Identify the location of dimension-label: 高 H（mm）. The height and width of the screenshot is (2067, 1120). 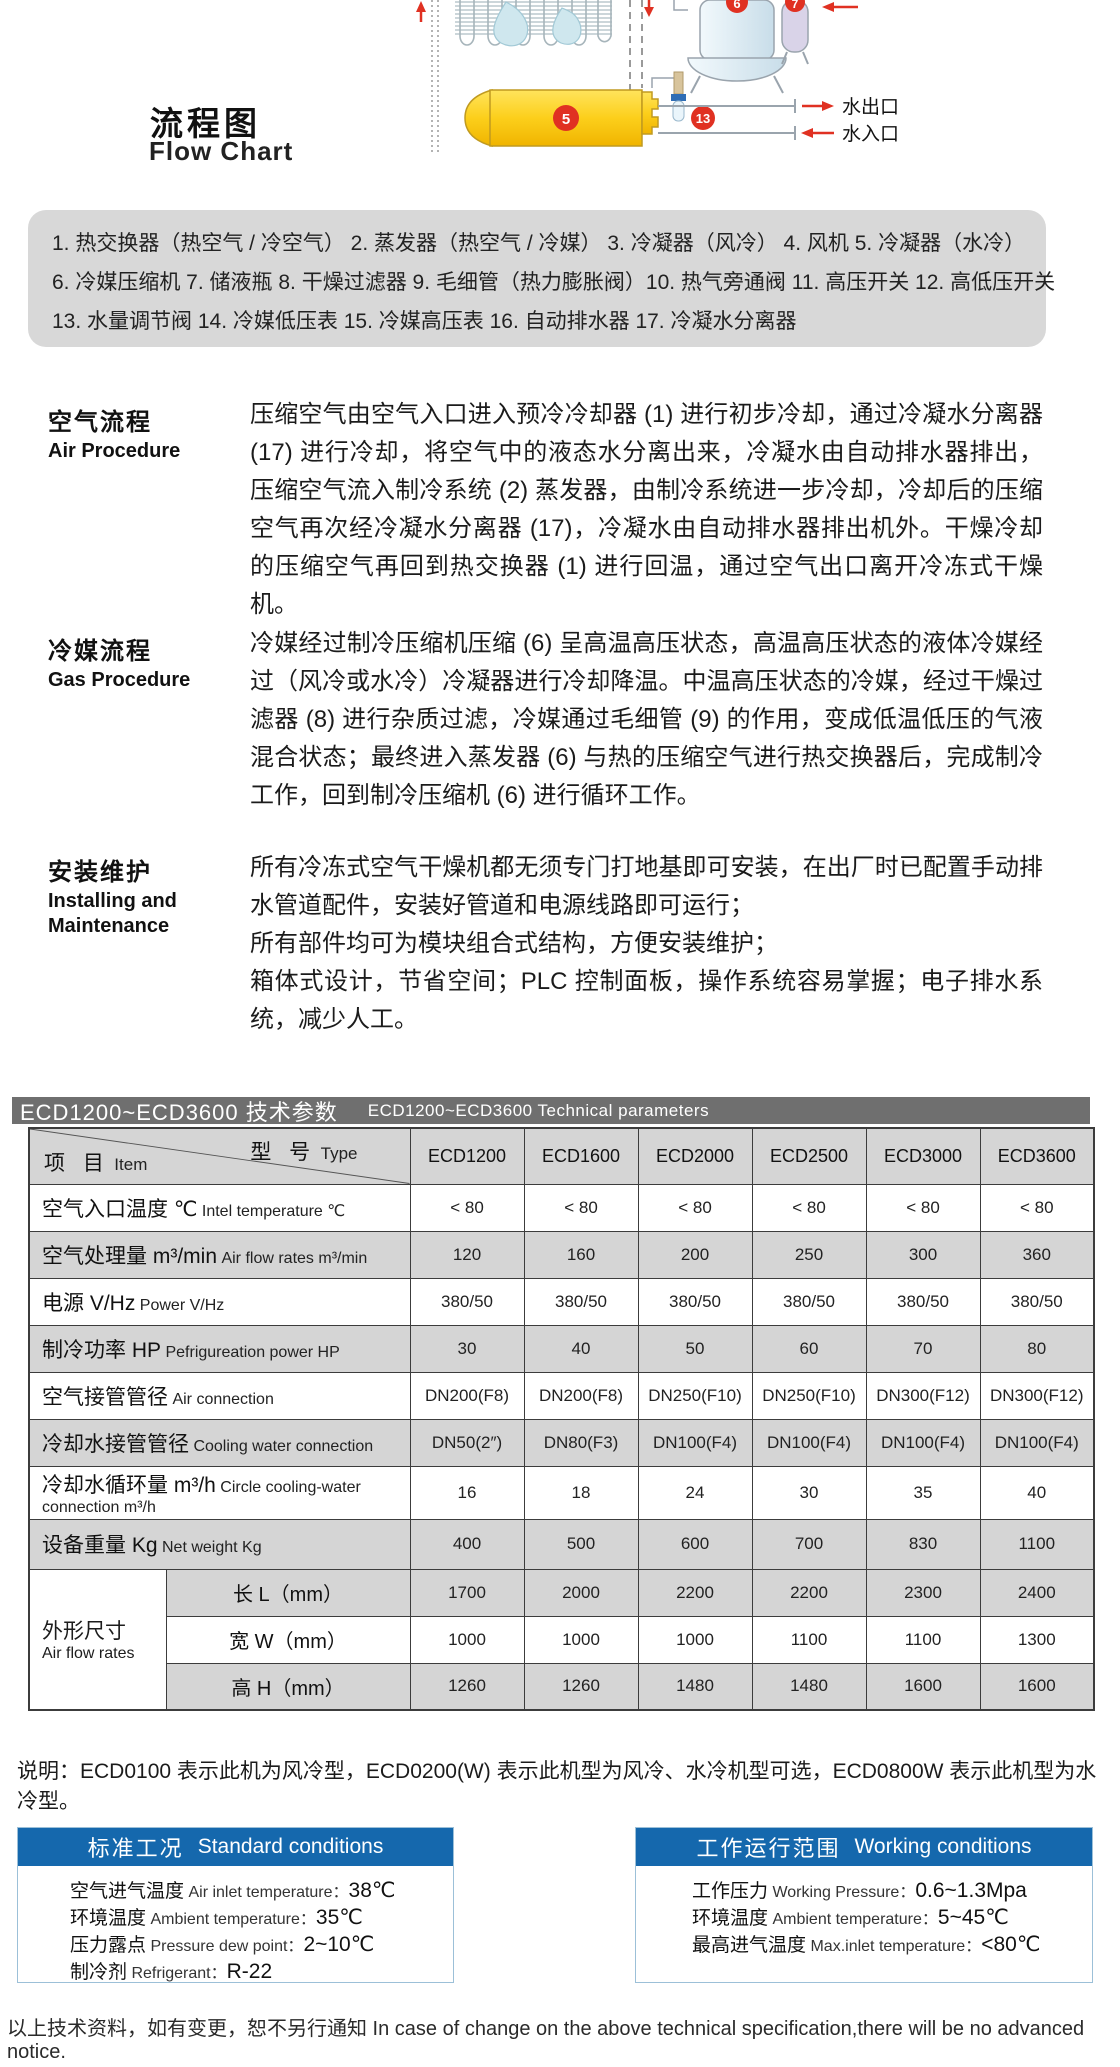
(288, 1686).